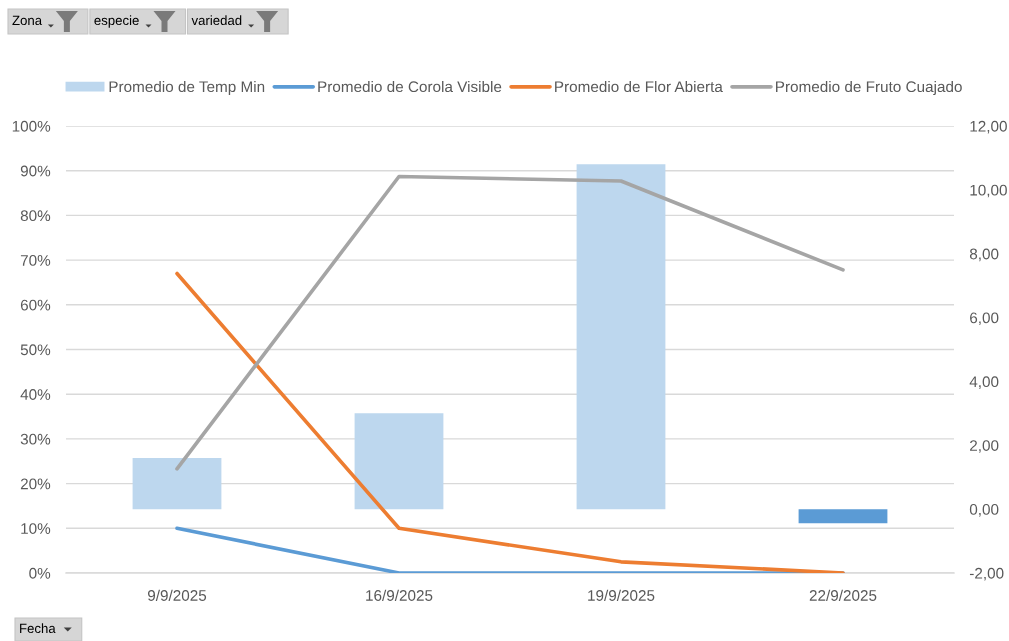 The width and height of the screenshot is (1009, 641). What do you see at coordinates (35, 171) in the screenshot?
I see `y-tick-label: 90%` at bounding box center [35, 171].